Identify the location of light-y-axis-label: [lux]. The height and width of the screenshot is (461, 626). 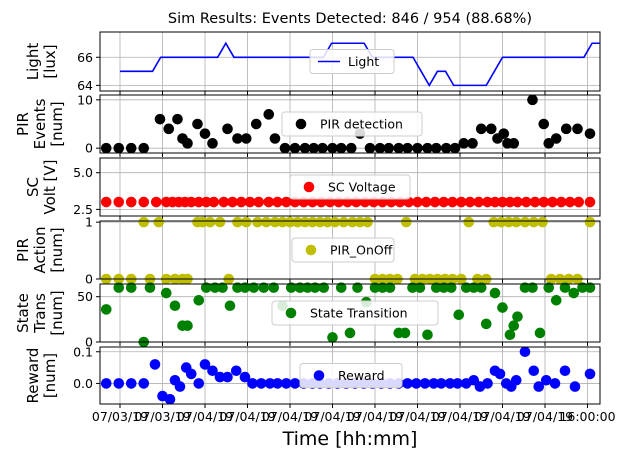
(50, 61).